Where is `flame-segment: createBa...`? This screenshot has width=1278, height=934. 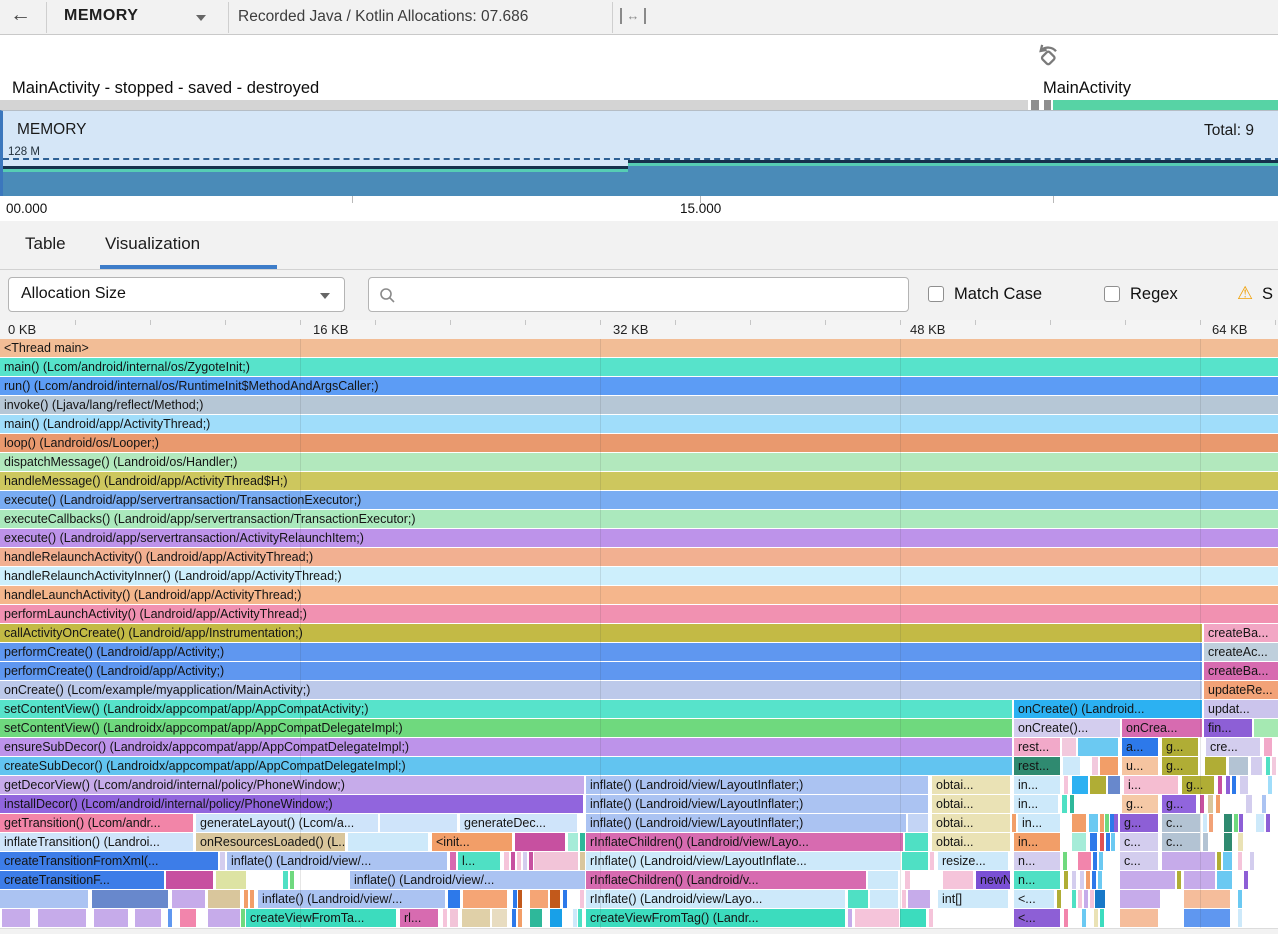
flame-segment: createBa... is located at coordinates (1241, 671).